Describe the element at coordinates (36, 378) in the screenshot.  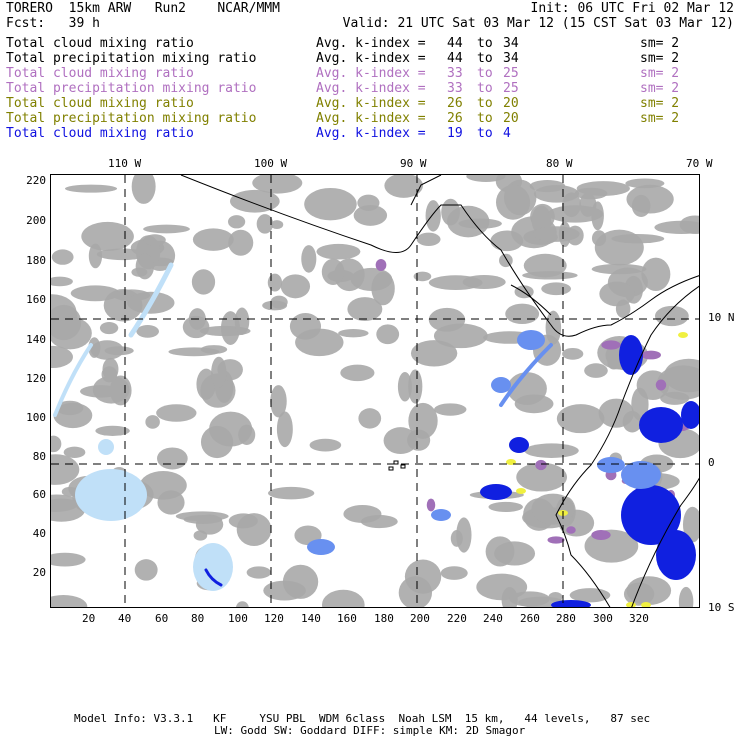
I see `y-tick-label: 120` at that location.